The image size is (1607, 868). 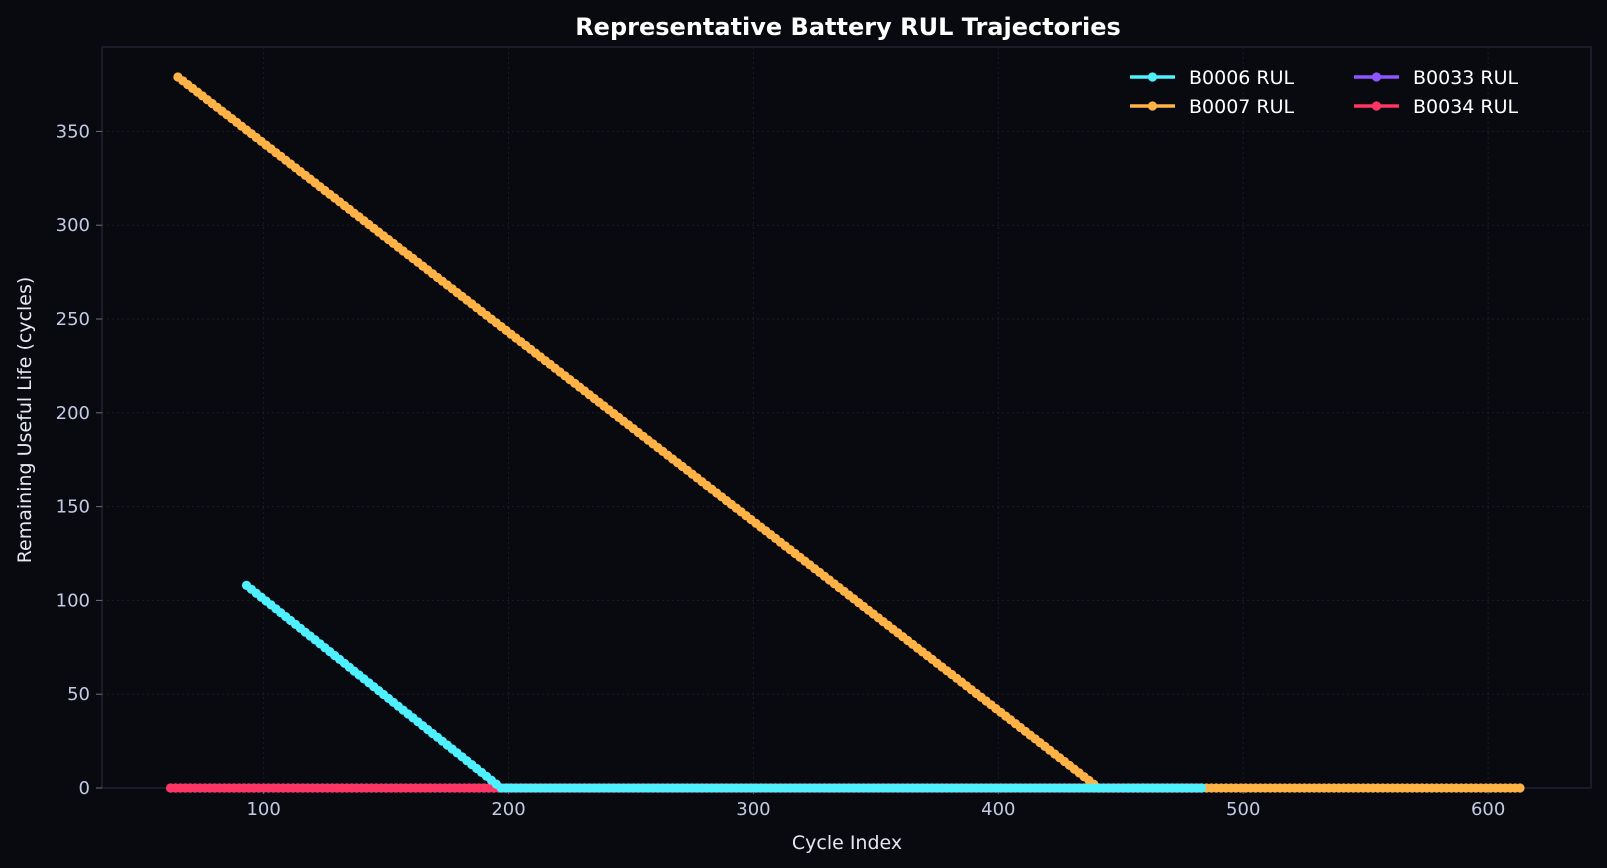 I want to click on legend-item: B0034 RUL, so click(x=1436, y=107).